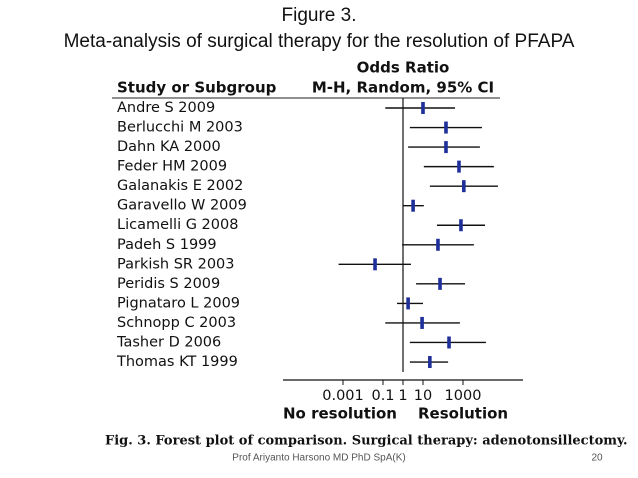  Describe the element at coordinates (197, 88) in the screenshot. I see `study-header: Study or Subgroup` at that location.